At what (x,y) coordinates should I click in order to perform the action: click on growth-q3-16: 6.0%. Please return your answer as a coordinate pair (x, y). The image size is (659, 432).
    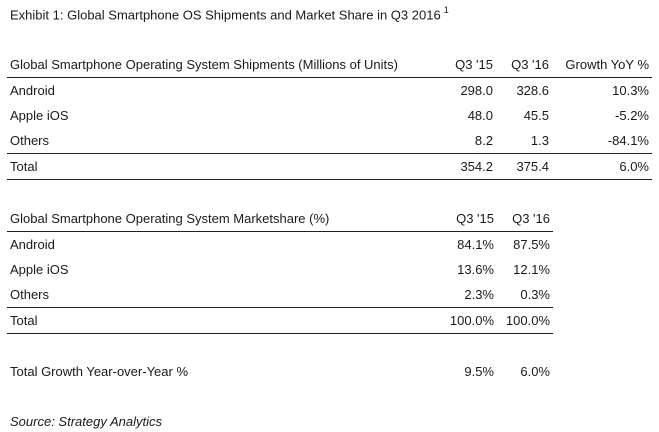
    Looking at the image, I should click on (535, 371).